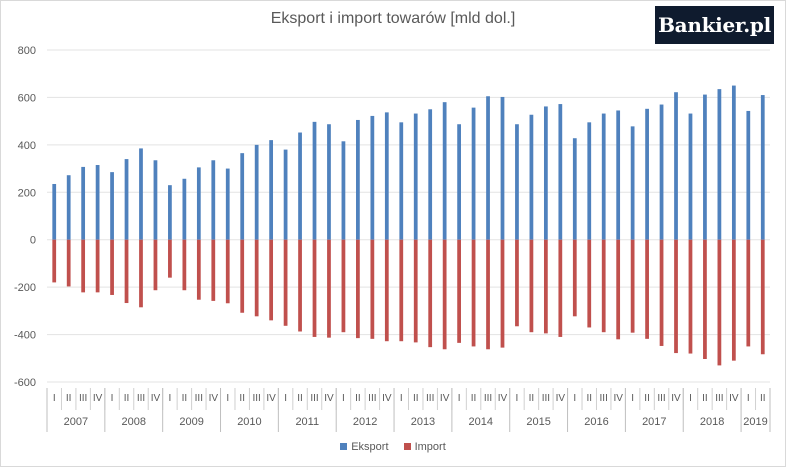  I want to click on legend-swatch-import, so click(407, 446).